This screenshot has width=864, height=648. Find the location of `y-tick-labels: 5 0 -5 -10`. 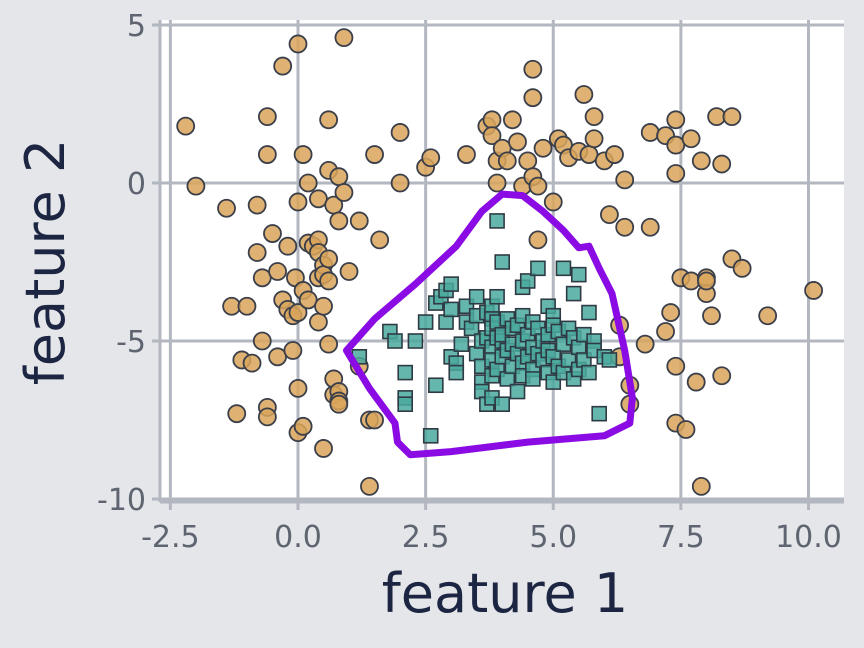

y-tick-labels: 5 0 -5 -10 is located at coordinates (121, 263).